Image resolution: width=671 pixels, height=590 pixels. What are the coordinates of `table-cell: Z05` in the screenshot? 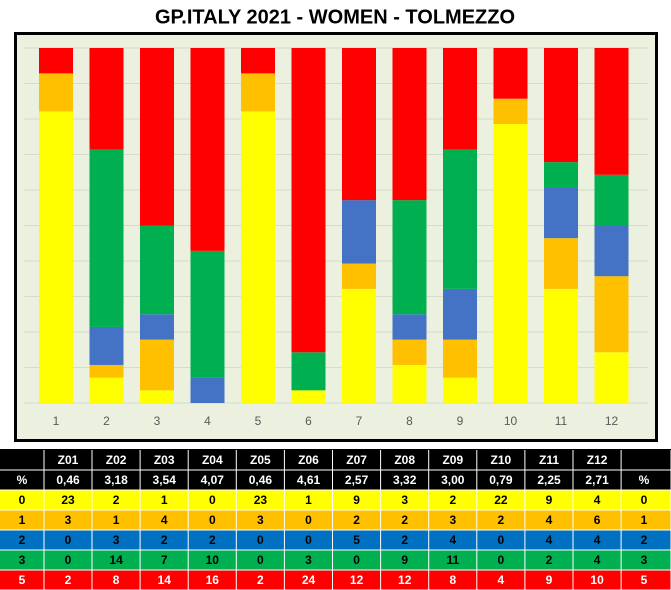 It's located at (260, 460).